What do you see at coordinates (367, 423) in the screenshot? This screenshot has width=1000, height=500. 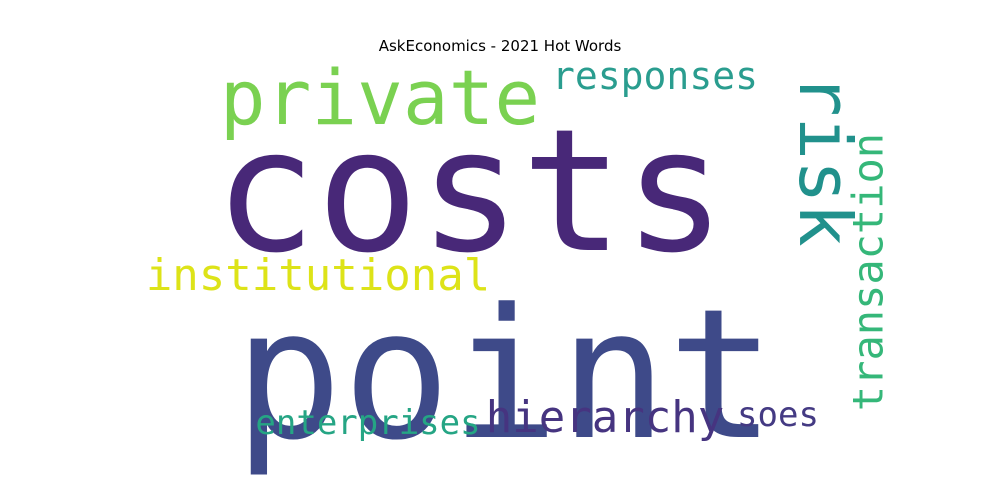 I see `word-enterprises: enterprises` at bounding box center [367, 423].